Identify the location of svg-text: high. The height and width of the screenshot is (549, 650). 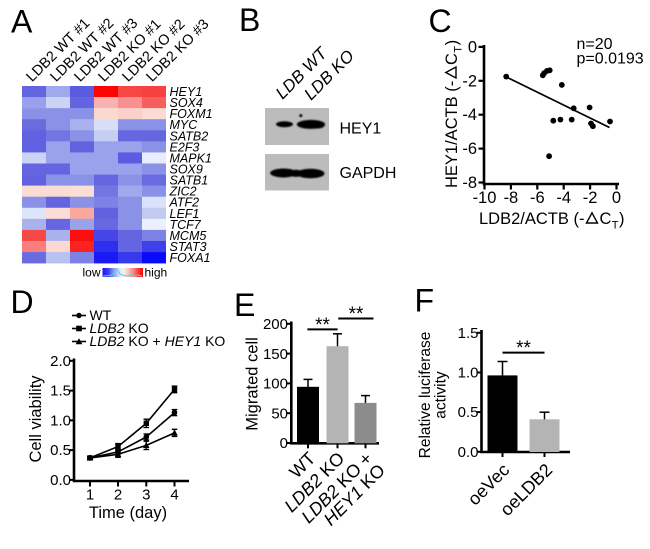
(156, 273).